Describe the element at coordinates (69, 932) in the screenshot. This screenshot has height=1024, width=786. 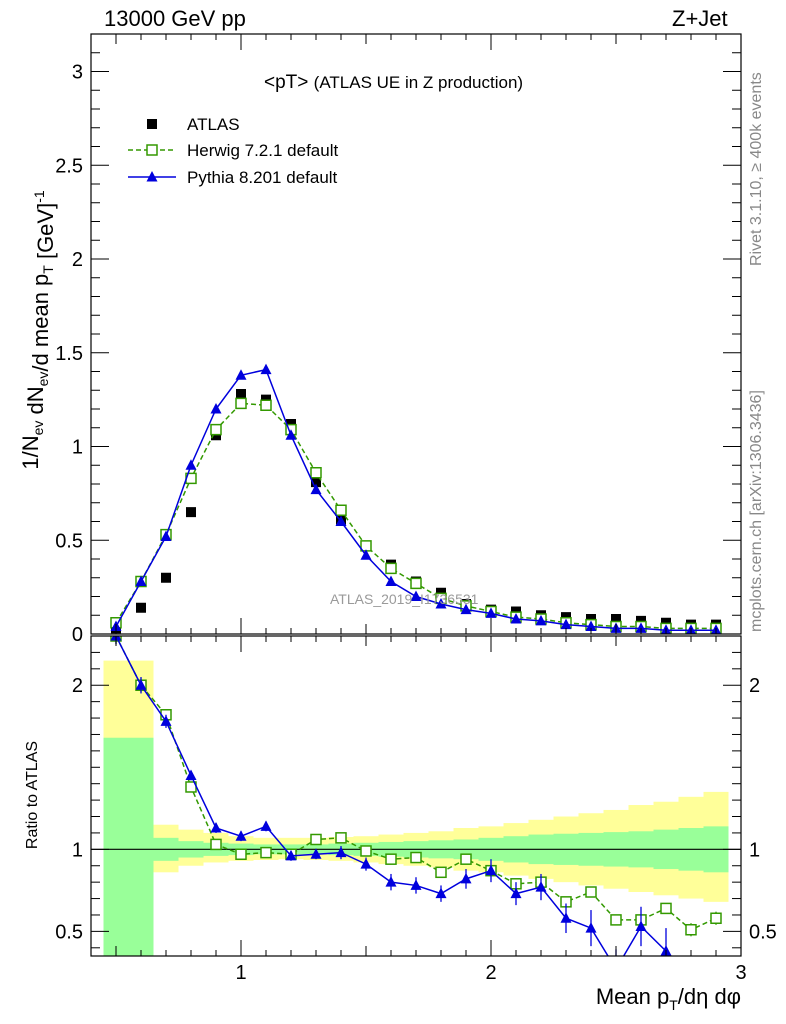
I see `ratio-y-tick-label-left: 0.5` at that location.